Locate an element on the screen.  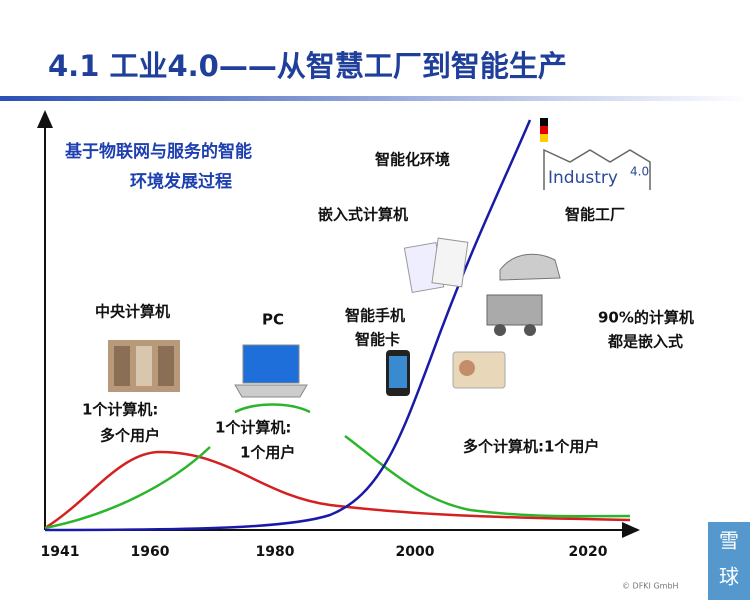
watermark-char: 雪 is located at coordinates (729, 541).